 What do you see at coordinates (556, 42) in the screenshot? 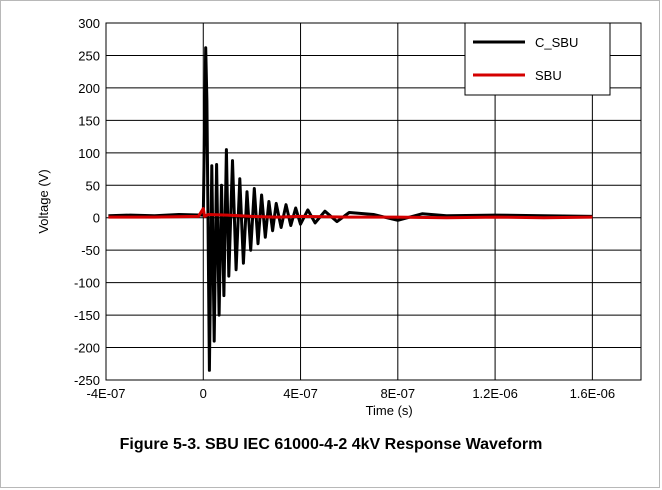
I see `legend-label: C_SBU` at bounding box center [556, 42].